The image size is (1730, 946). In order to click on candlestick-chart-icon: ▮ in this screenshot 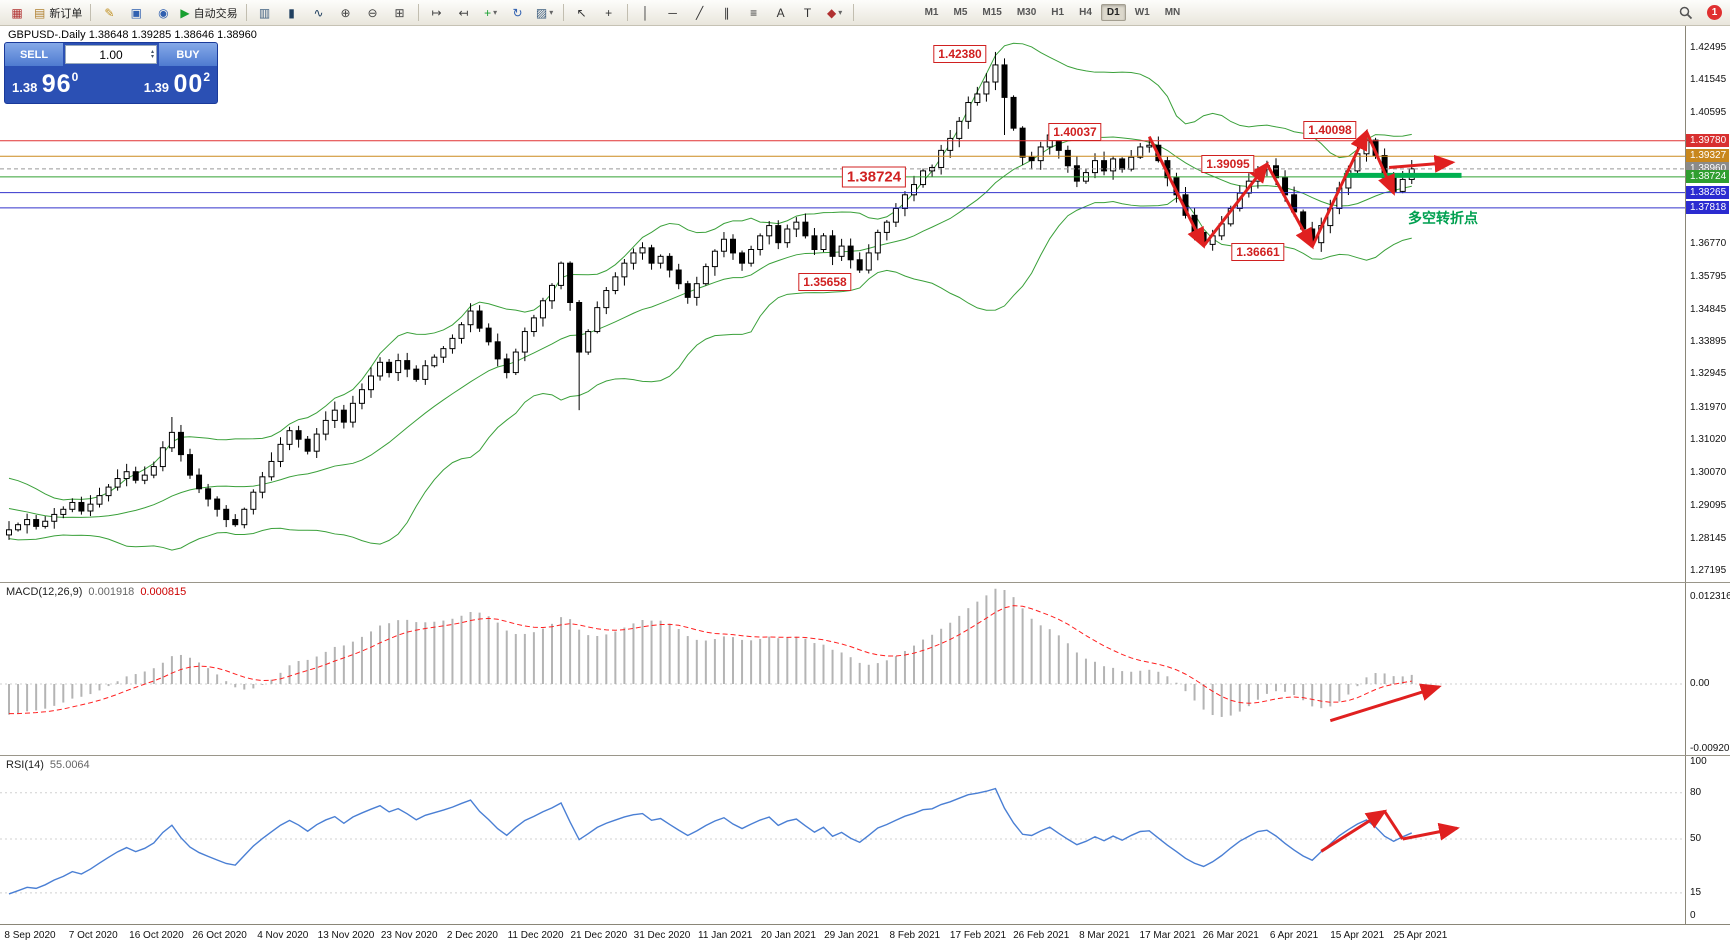, I will do `click(292, 13)`.